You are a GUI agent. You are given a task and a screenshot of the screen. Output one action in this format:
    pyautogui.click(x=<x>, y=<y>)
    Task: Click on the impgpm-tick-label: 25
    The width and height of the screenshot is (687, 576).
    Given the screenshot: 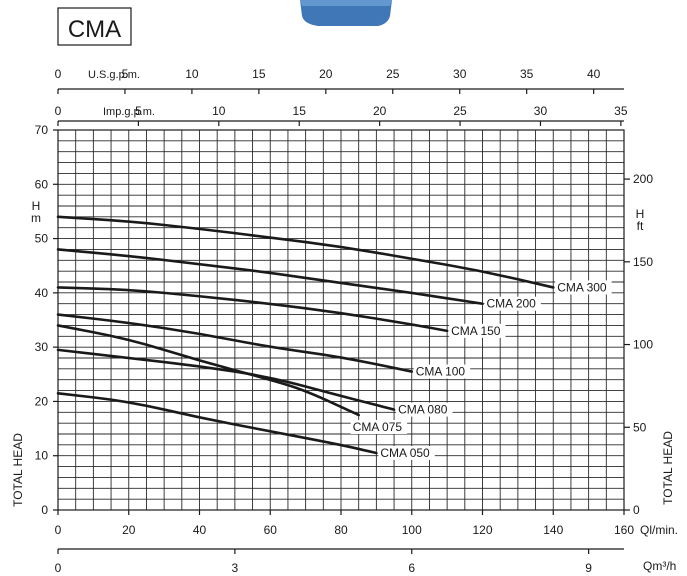 What is the action you would take?
    pyautogui.click(x=460, y=111)
    